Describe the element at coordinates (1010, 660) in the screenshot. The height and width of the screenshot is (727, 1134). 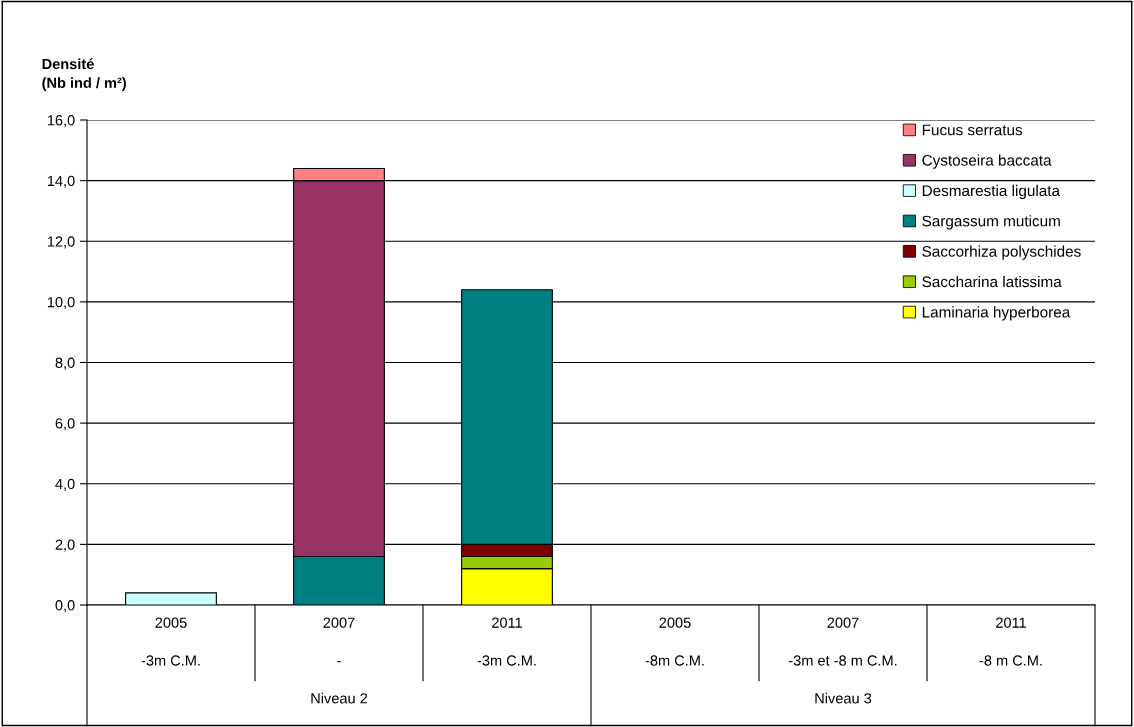
I see `text: -8 m C.M.` at that location.